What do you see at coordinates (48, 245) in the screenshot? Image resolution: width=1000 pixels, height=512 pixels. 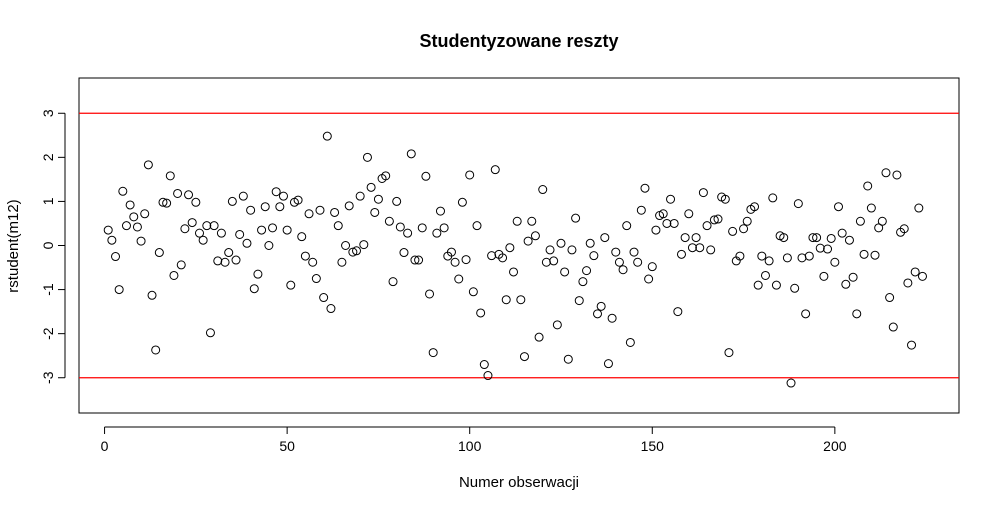 I see `y-tick-label: 0` at bounding box center [48, 245].